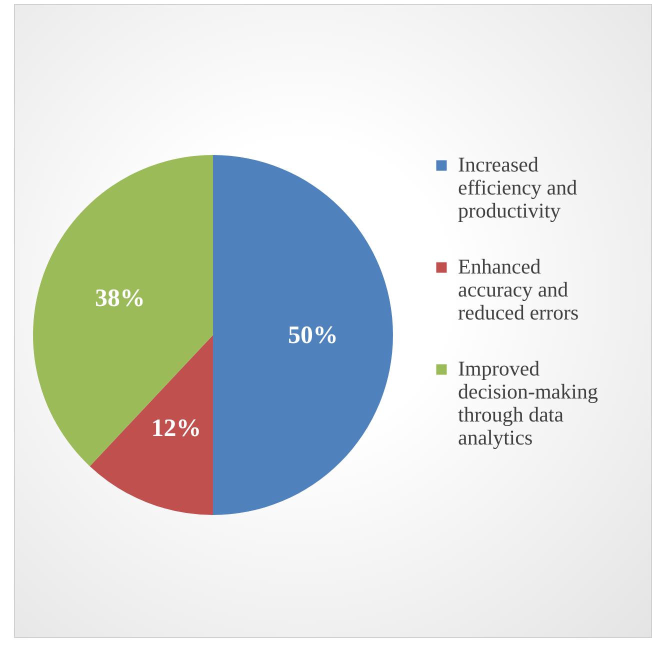  Describe the element at coordinates (518, 187) in the screenshot. I see `legend-label: Increased efficiency and productivity` at that location.